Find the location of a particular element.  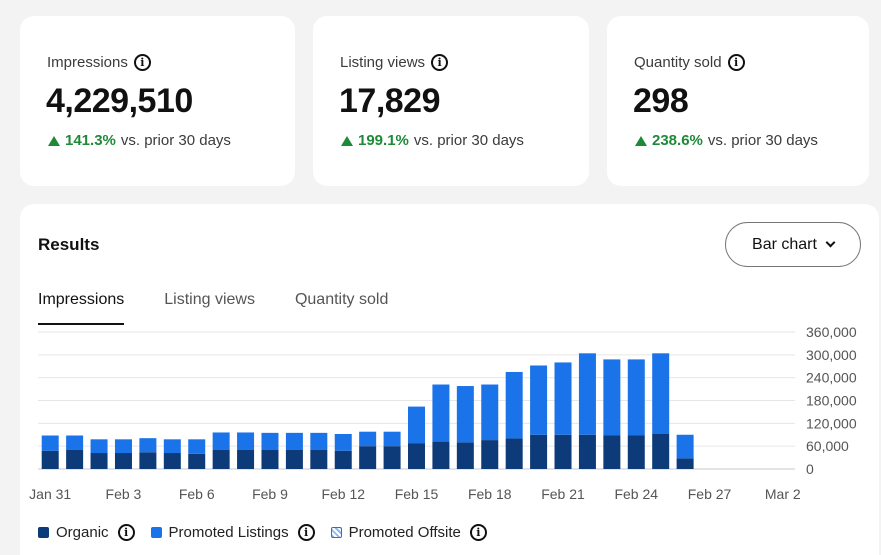

x-tick-label: Feb 12 is located at coordinates (343, 494).